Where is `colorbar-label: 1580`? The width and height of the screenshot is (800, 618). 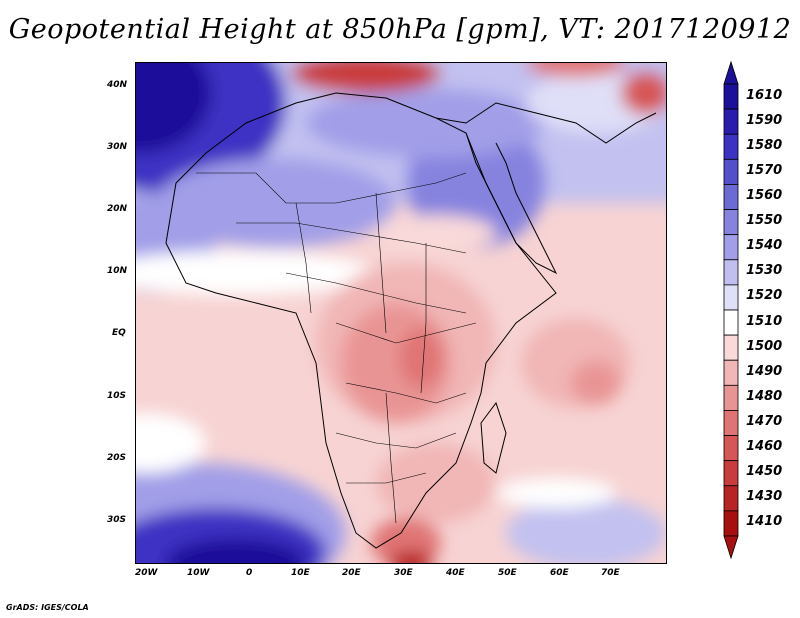
colorbar-label: 1580 is located at coordinates (764, 145).